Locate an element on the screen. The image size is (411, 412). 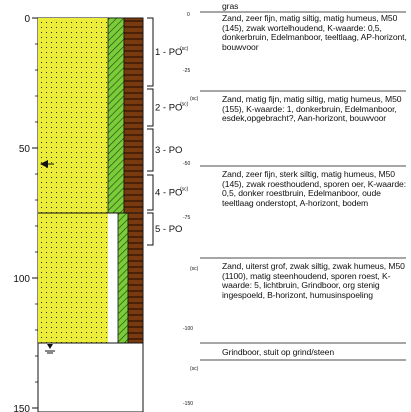
depth-axis: 0 50 100 150 is located at coordinates (26, 213).